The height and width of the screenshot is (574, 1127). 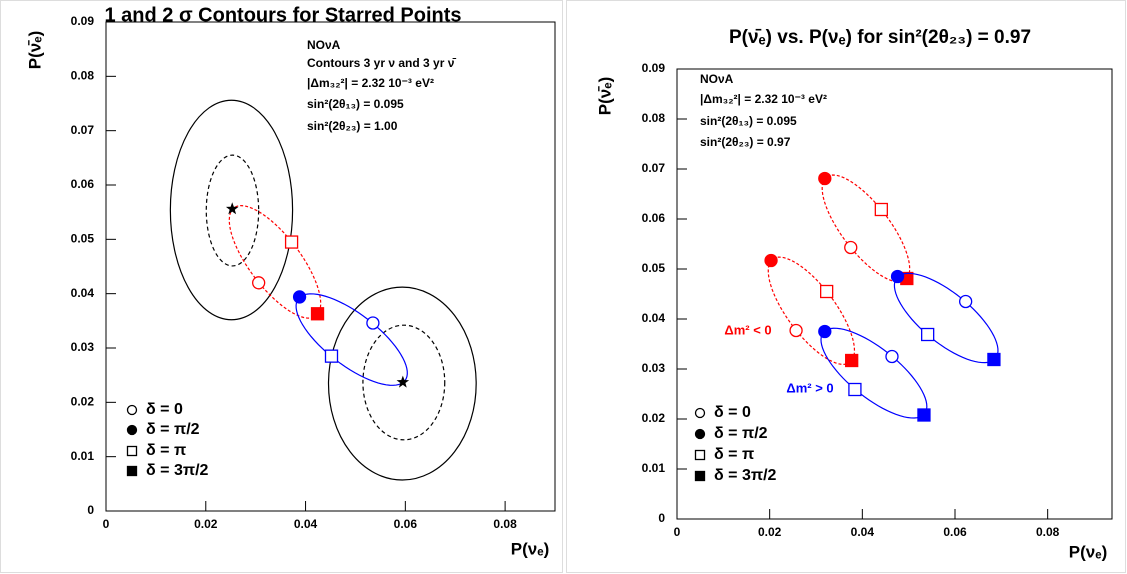 What do you see at coordinates (809, 387) in the screenshot?
I see `curve-label: Δm² > 0` at bounding box center [809, 387].